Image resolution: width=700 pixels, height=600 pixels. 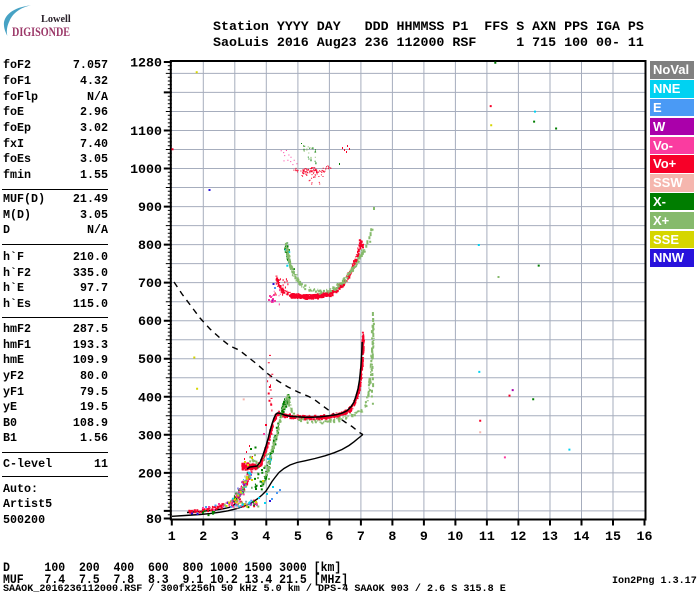 What do you see at coordinates (146, 169) in the screenshot?
I see `svg-text: 1000` at bounding box center [146, 169].